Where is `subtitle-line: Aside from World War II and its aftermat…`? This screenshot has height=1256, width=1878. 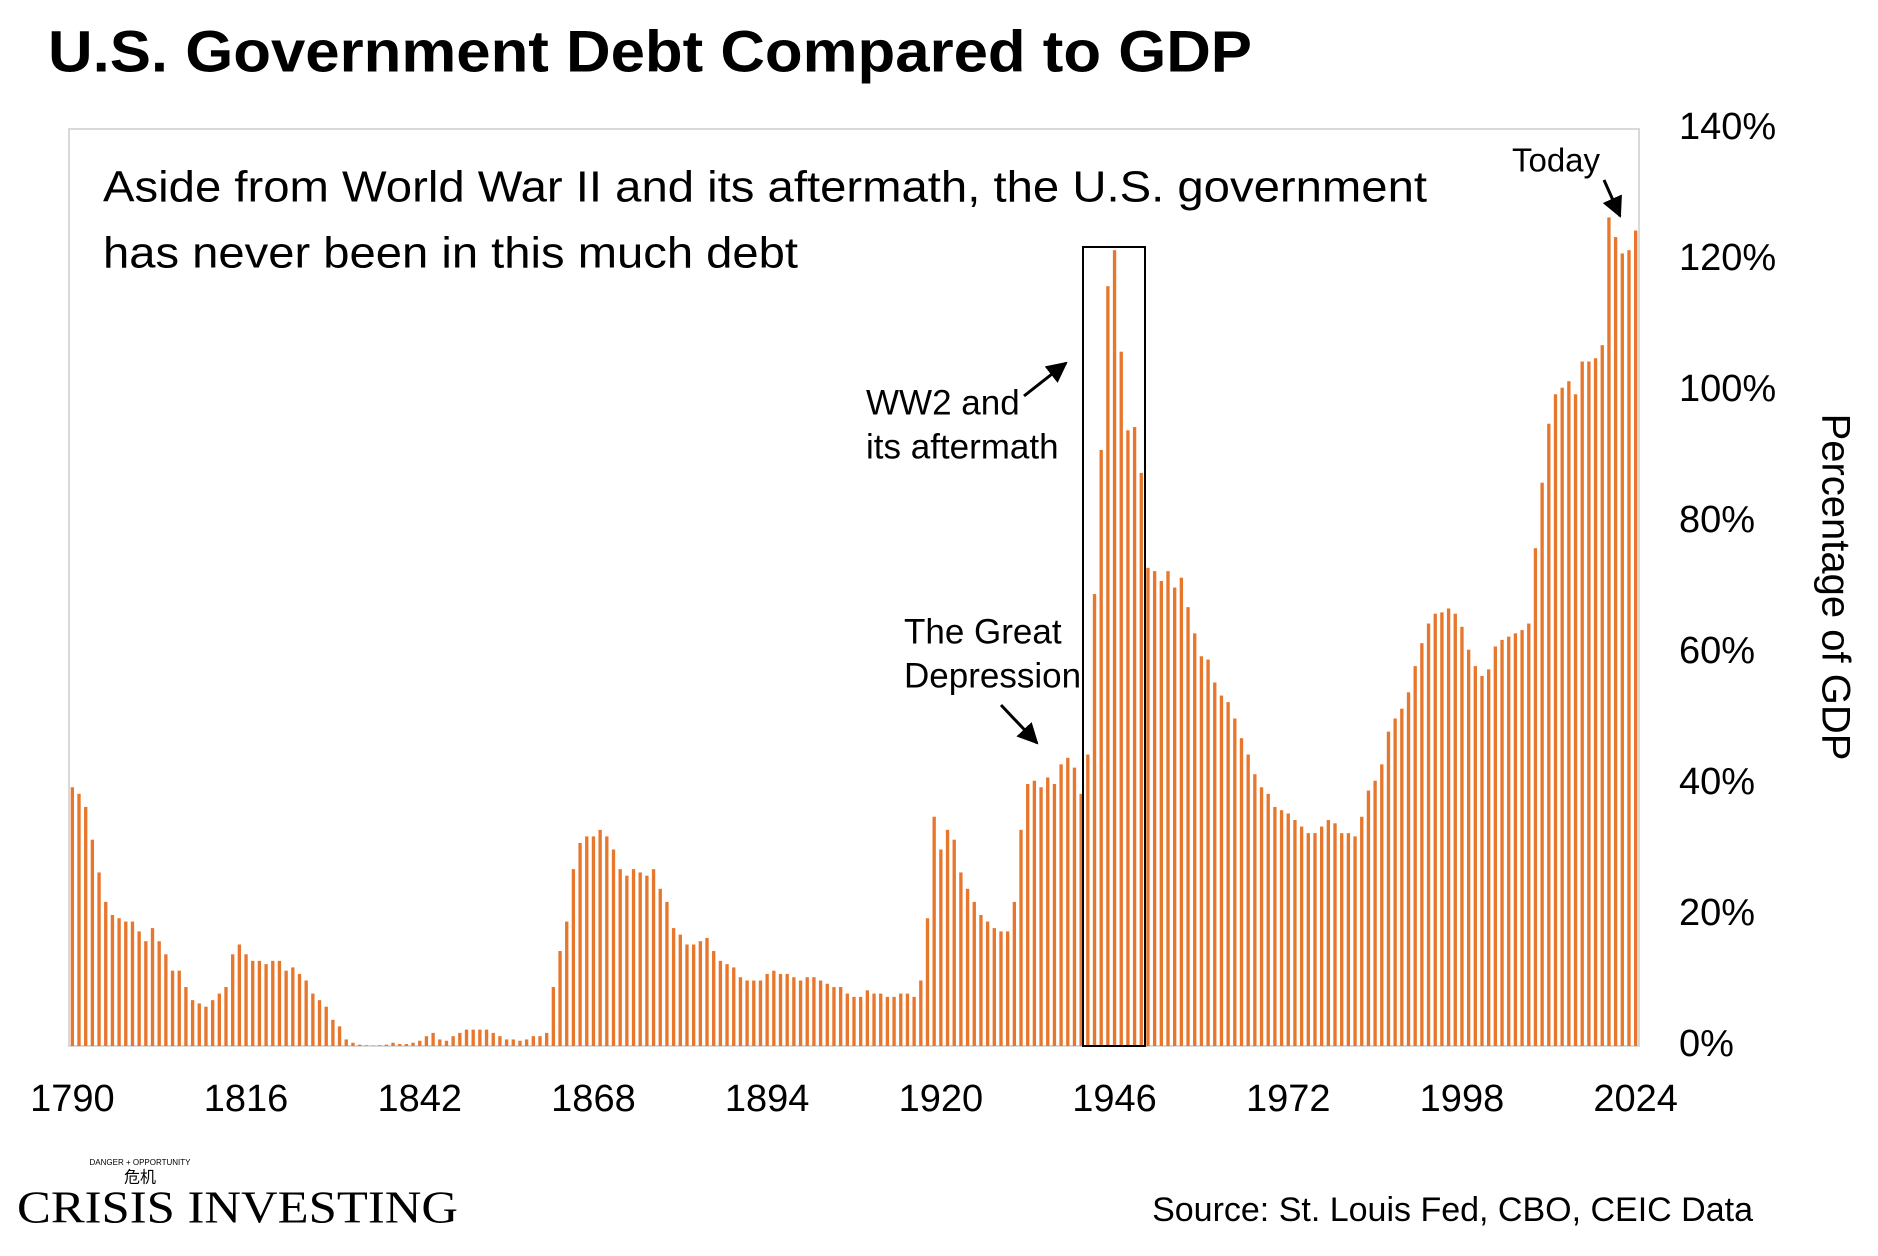
subtitle-line: Aside from World War II and its aftermat… is located at coordinates (765, 187).